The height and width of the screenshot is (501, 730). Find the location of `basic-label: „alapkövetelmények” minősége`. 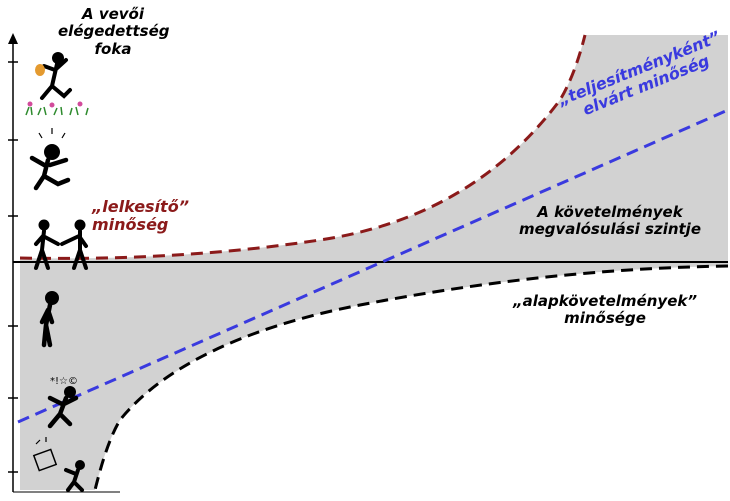

basic-label: „alapkövetelmények” minősége is located at coordinates (605, 310).